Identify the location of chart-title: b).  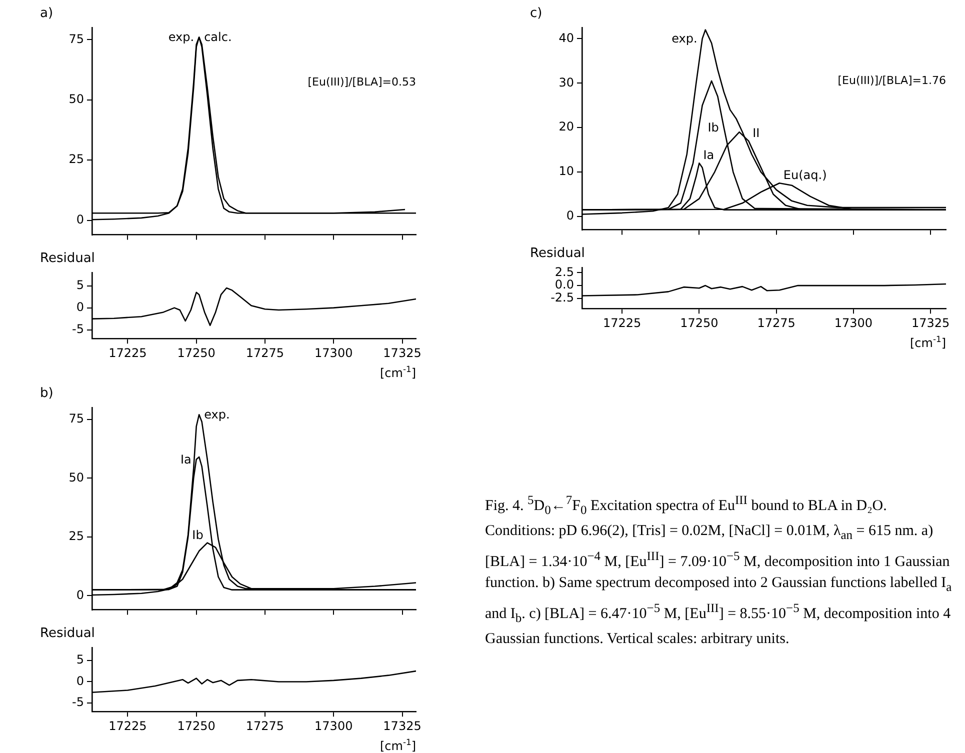
(47, 394).